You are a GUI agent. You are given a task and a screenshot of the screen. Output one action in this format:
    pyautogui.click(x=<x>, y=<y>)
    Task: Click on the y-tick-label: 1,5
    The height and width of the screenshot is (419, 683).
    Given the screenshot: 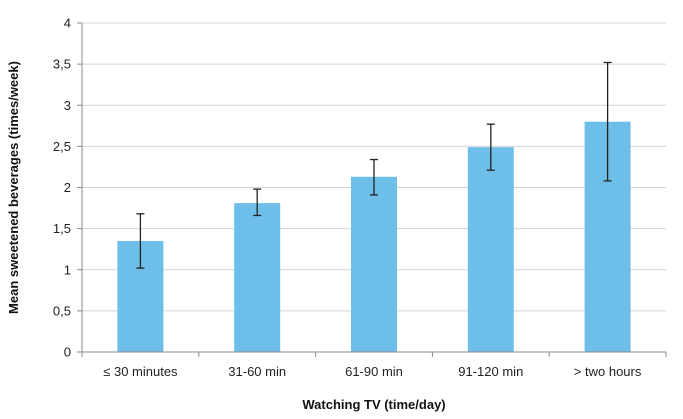 What is the action you would take?
    pyautogui.click(x=62, y=228)
    